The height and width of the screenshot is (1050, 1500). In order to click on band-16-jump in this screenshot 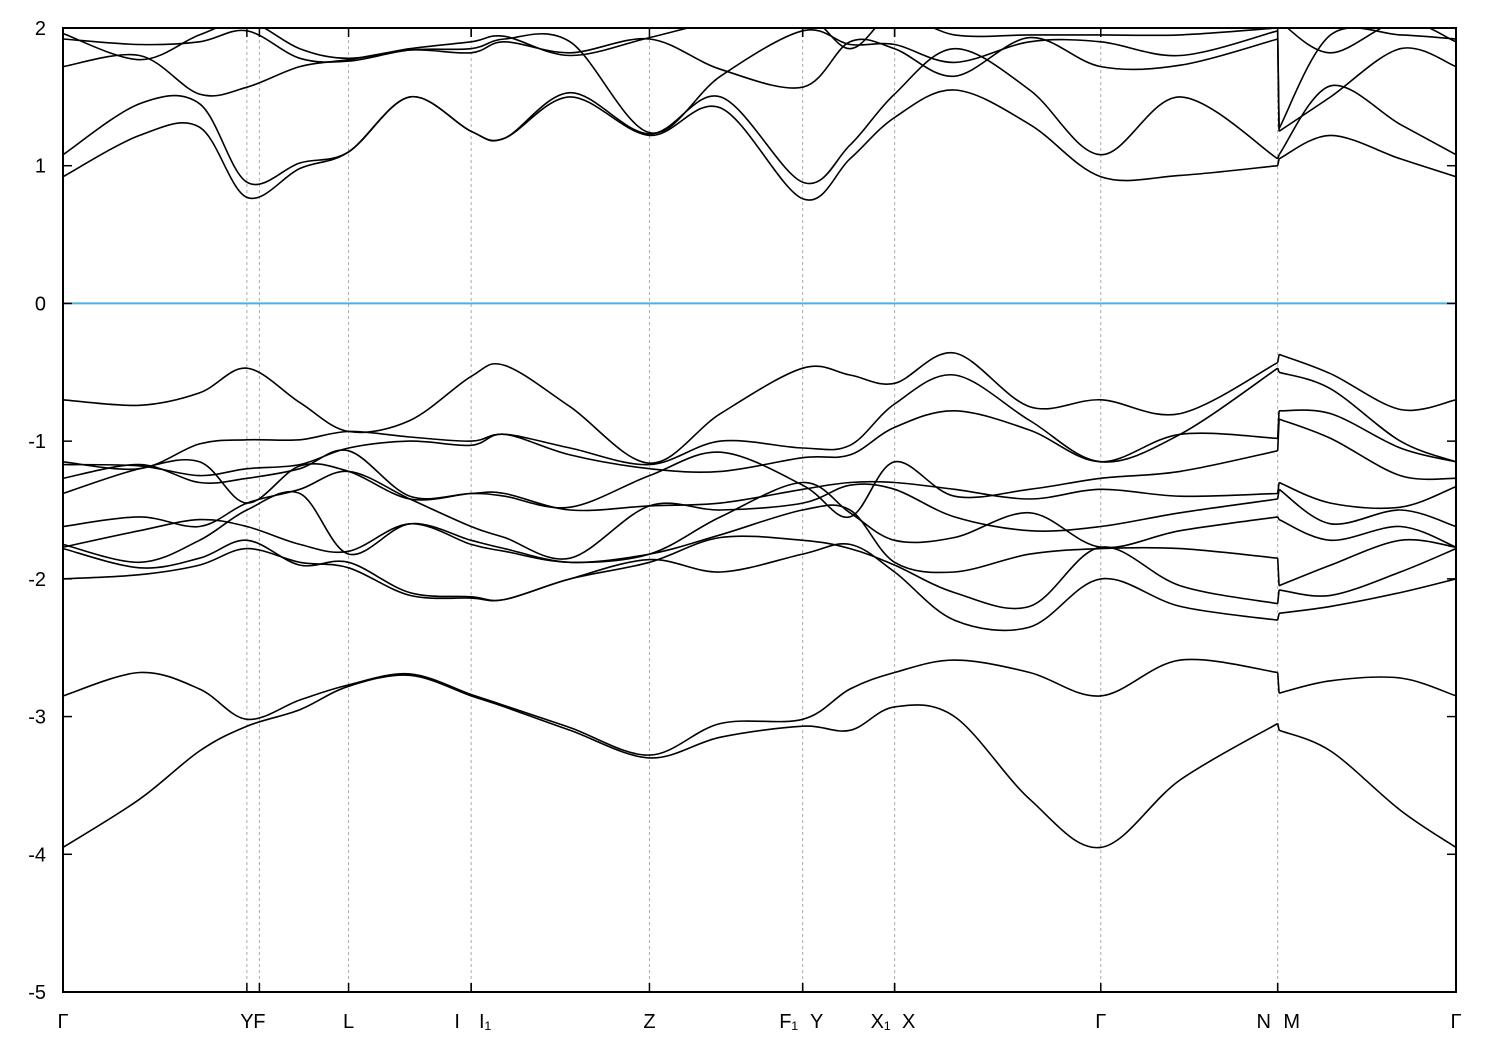, I will do `click(1278, 79)`.